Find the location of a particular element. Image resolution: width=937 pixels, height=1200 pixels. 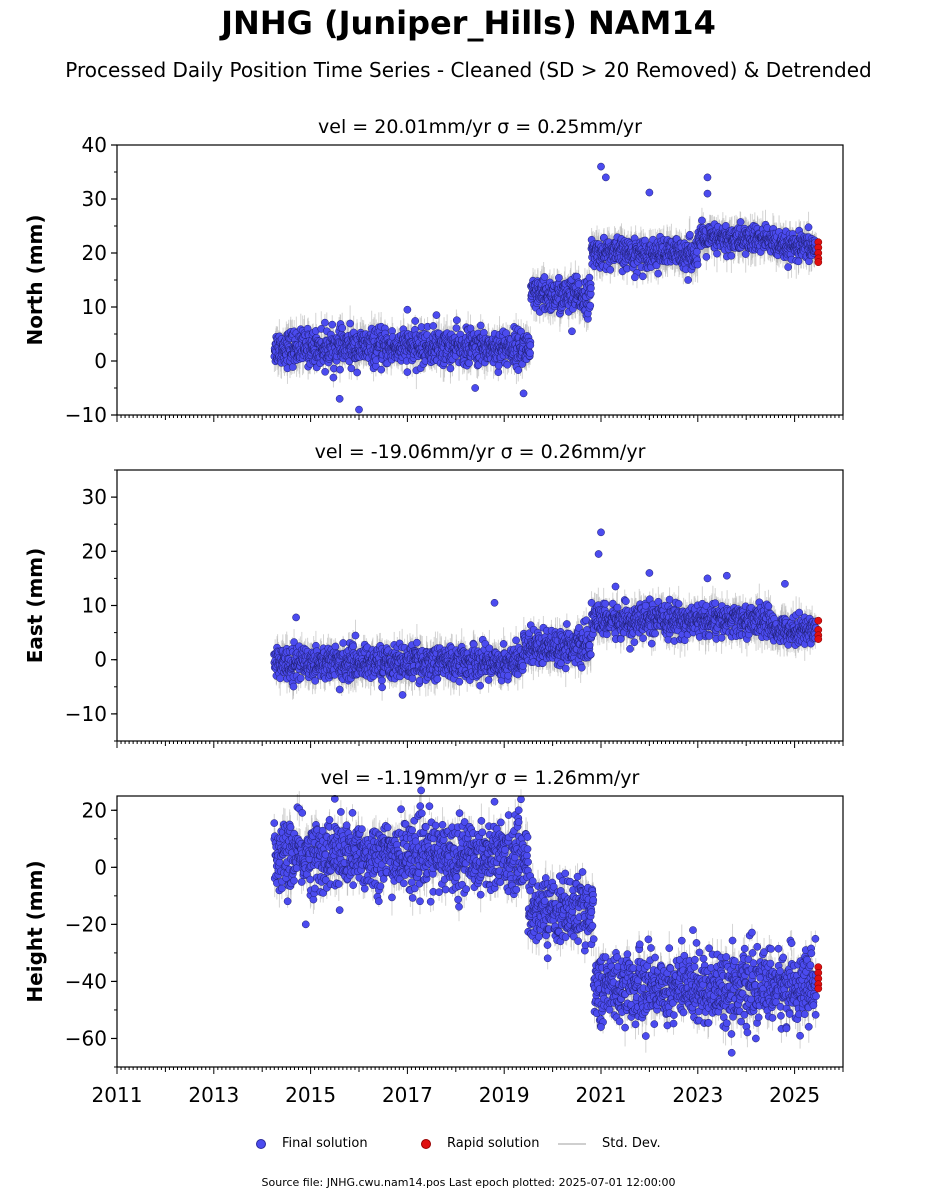

panel-1-y-tick-label: 40 is located at coordinates (94, 145).